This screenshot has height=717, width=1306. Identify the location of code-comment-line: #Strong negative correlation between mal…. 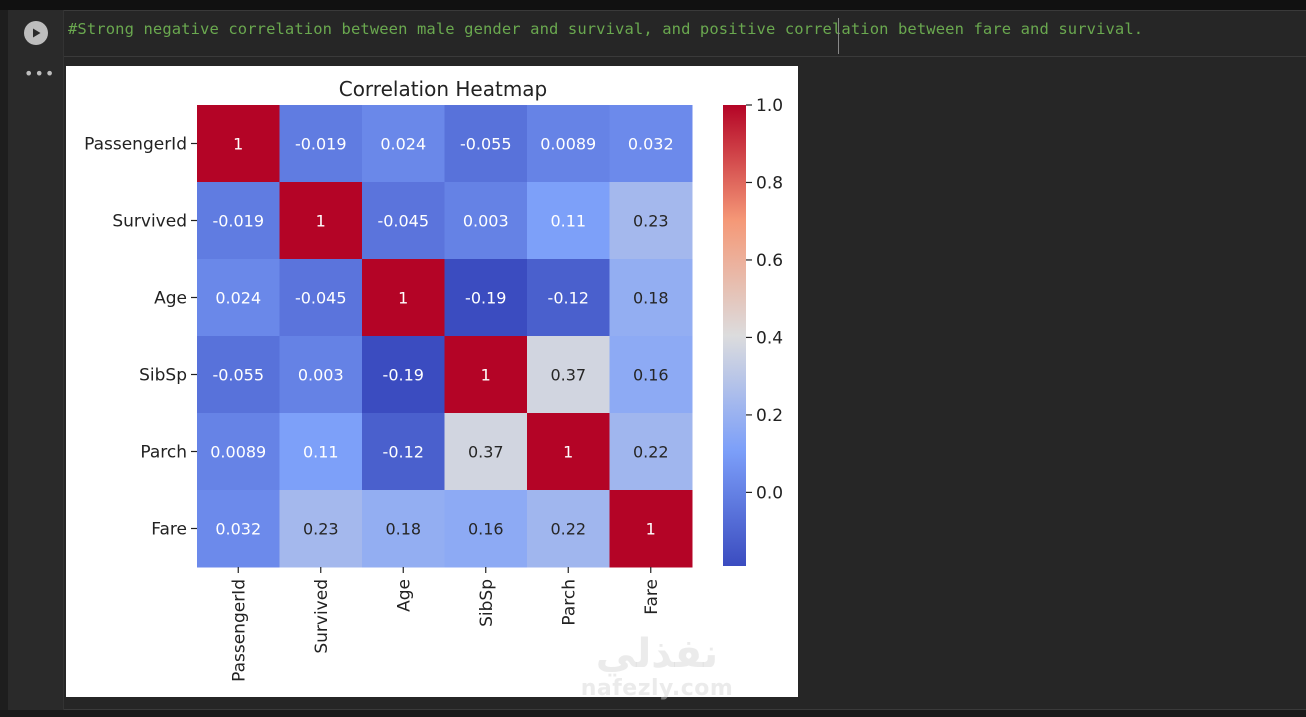
(606, 29).